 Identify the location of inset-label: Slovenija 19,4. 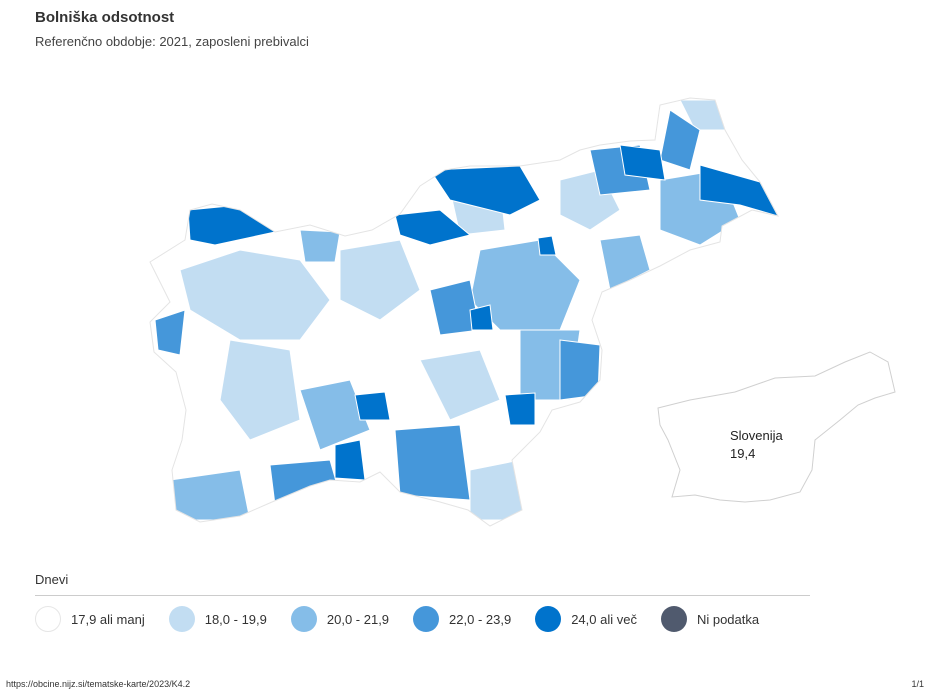
(756, 445).